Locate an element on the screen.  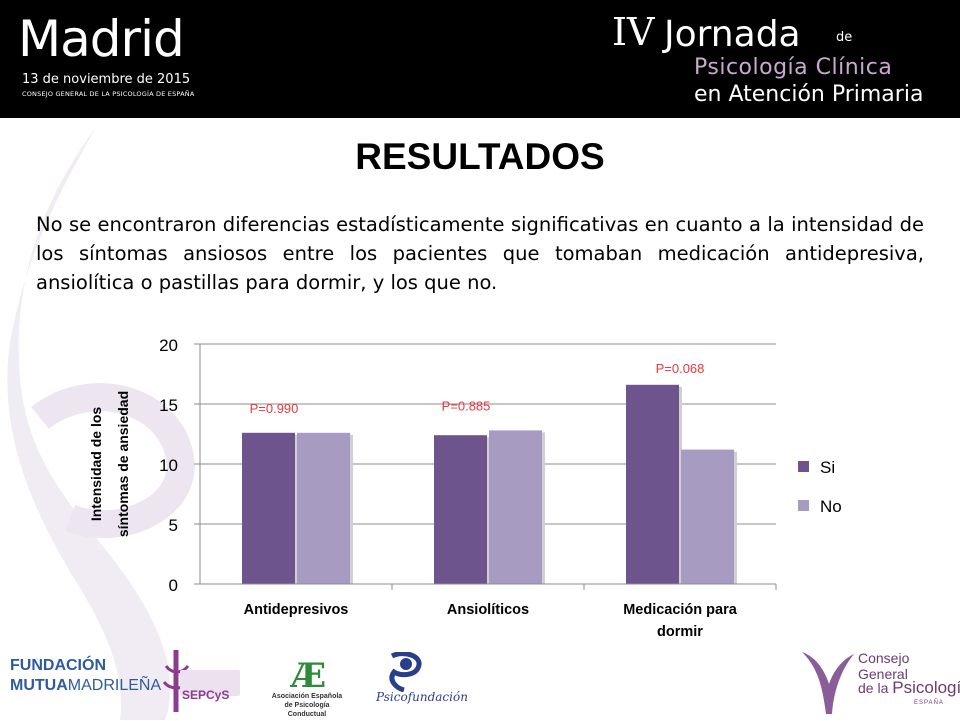
p-value-label: P=0.990 is located at coordinates (274, 408).